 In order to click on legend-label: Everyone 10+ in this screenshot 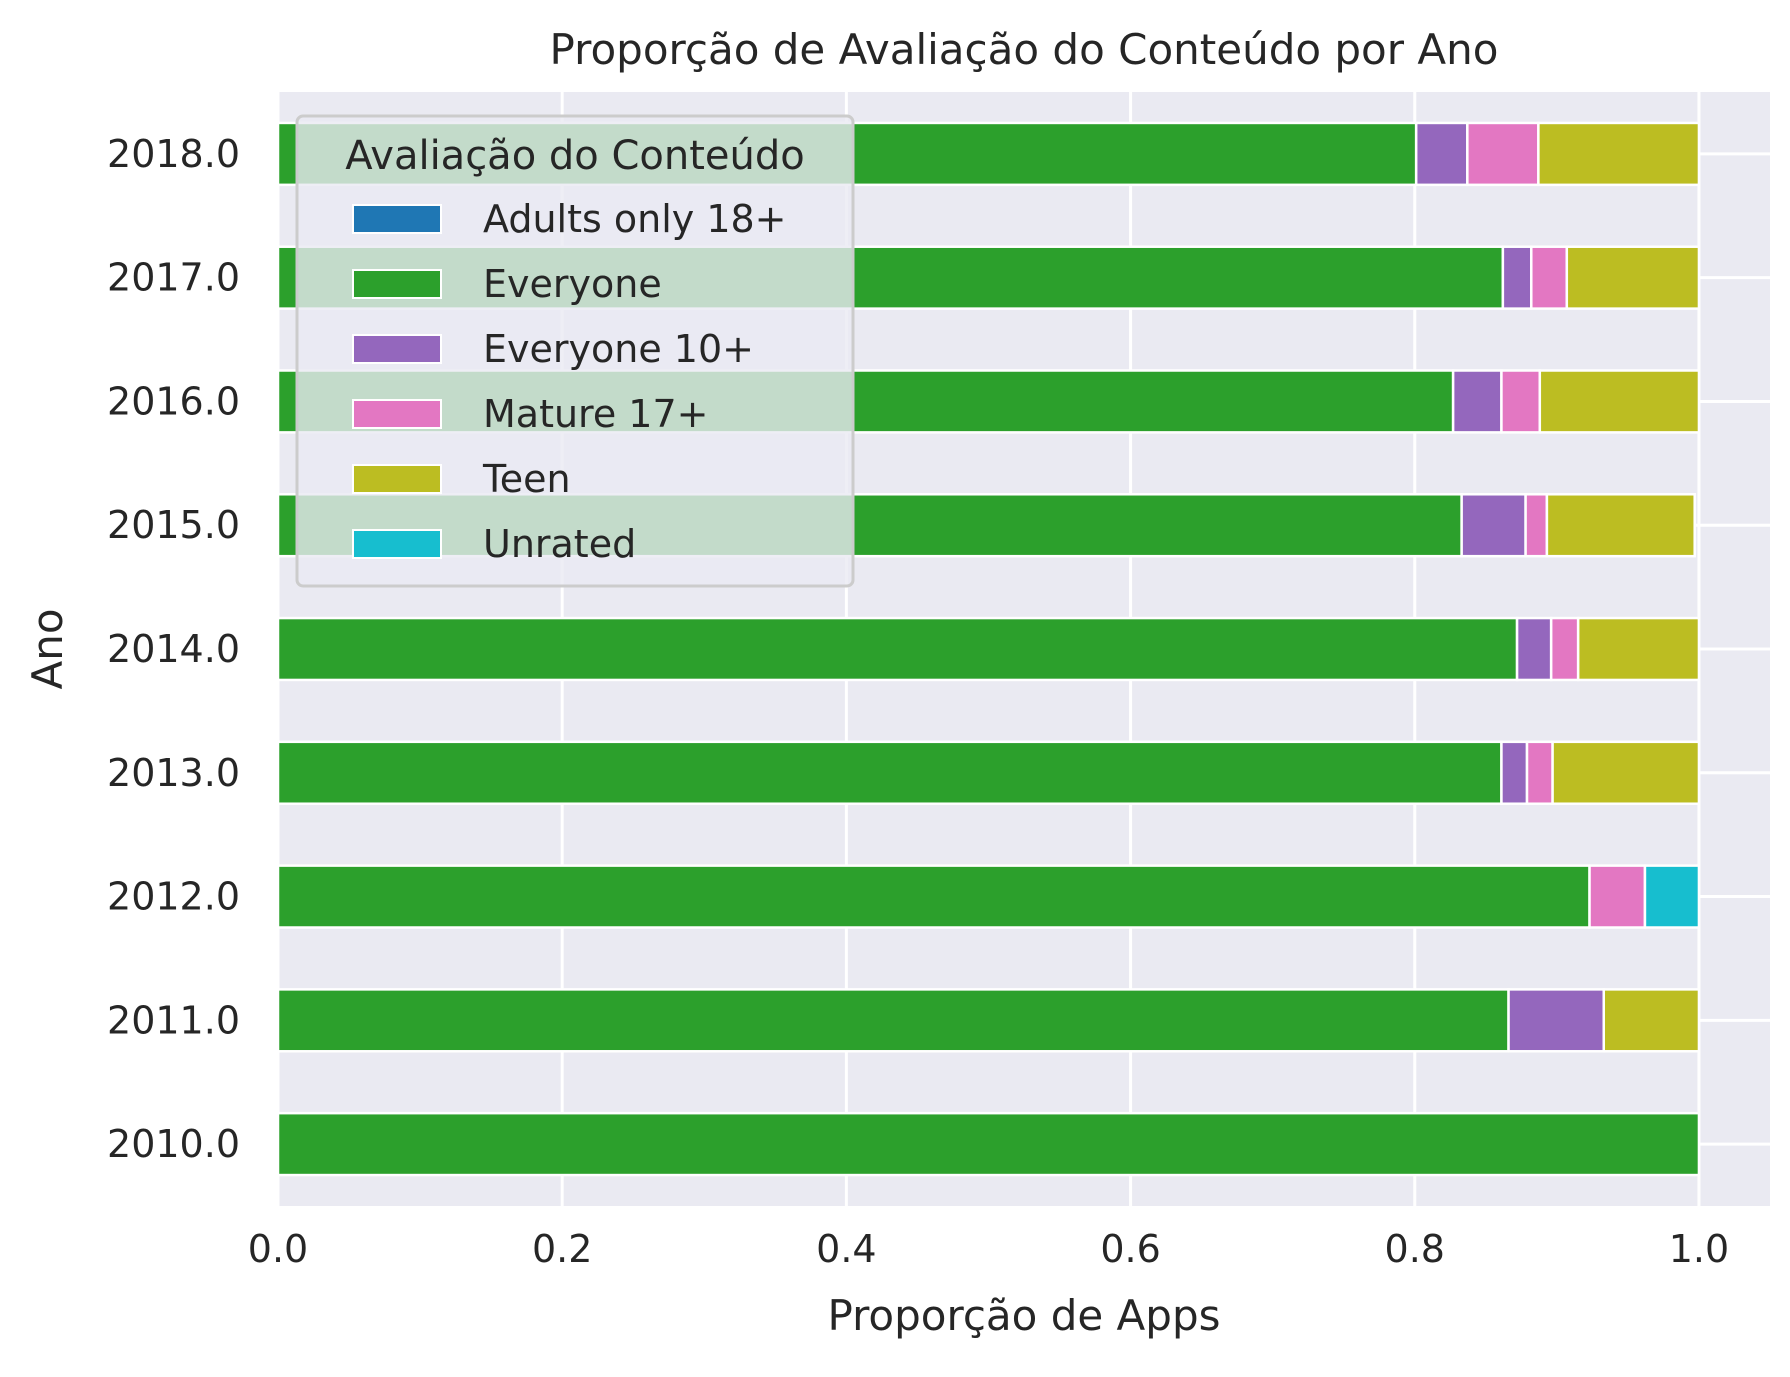, I will do `click(618, 349)`.